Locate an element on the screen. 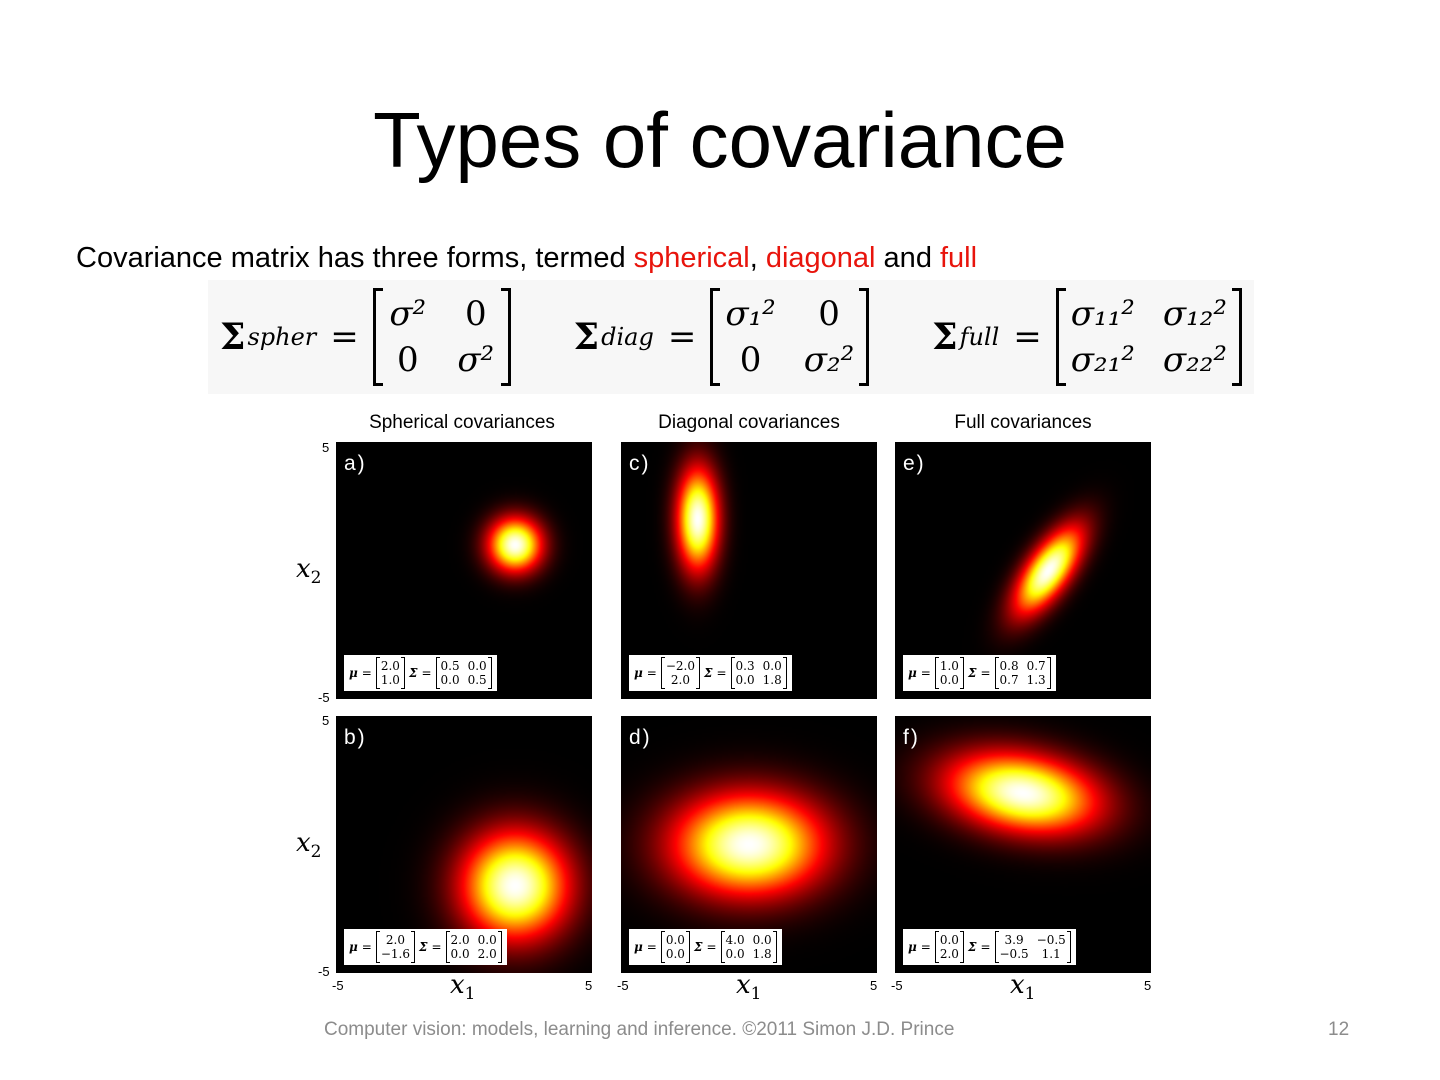 Image resolution: width=1440 pixels, height=1080 pixels. matrix-spherical: σ² 0 0 σ² is located at coordinates (441, 337).